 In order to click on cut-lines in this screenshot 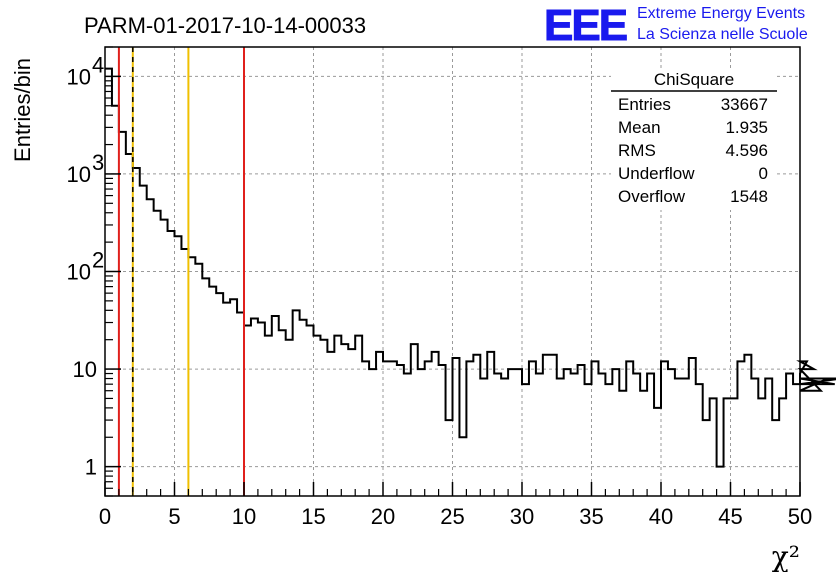, I will do `click(181, 271)`.